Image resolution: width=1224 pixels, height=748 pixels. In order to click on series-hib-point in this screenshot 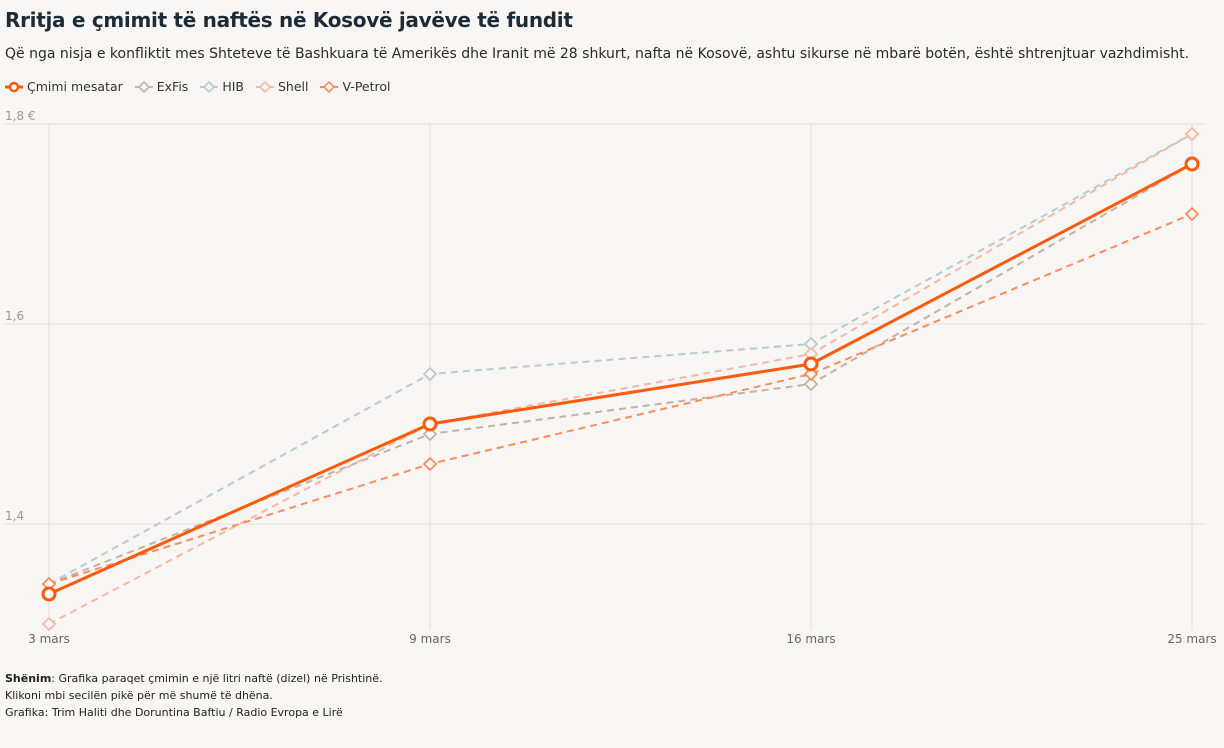, I will do `click(430, 374)`.